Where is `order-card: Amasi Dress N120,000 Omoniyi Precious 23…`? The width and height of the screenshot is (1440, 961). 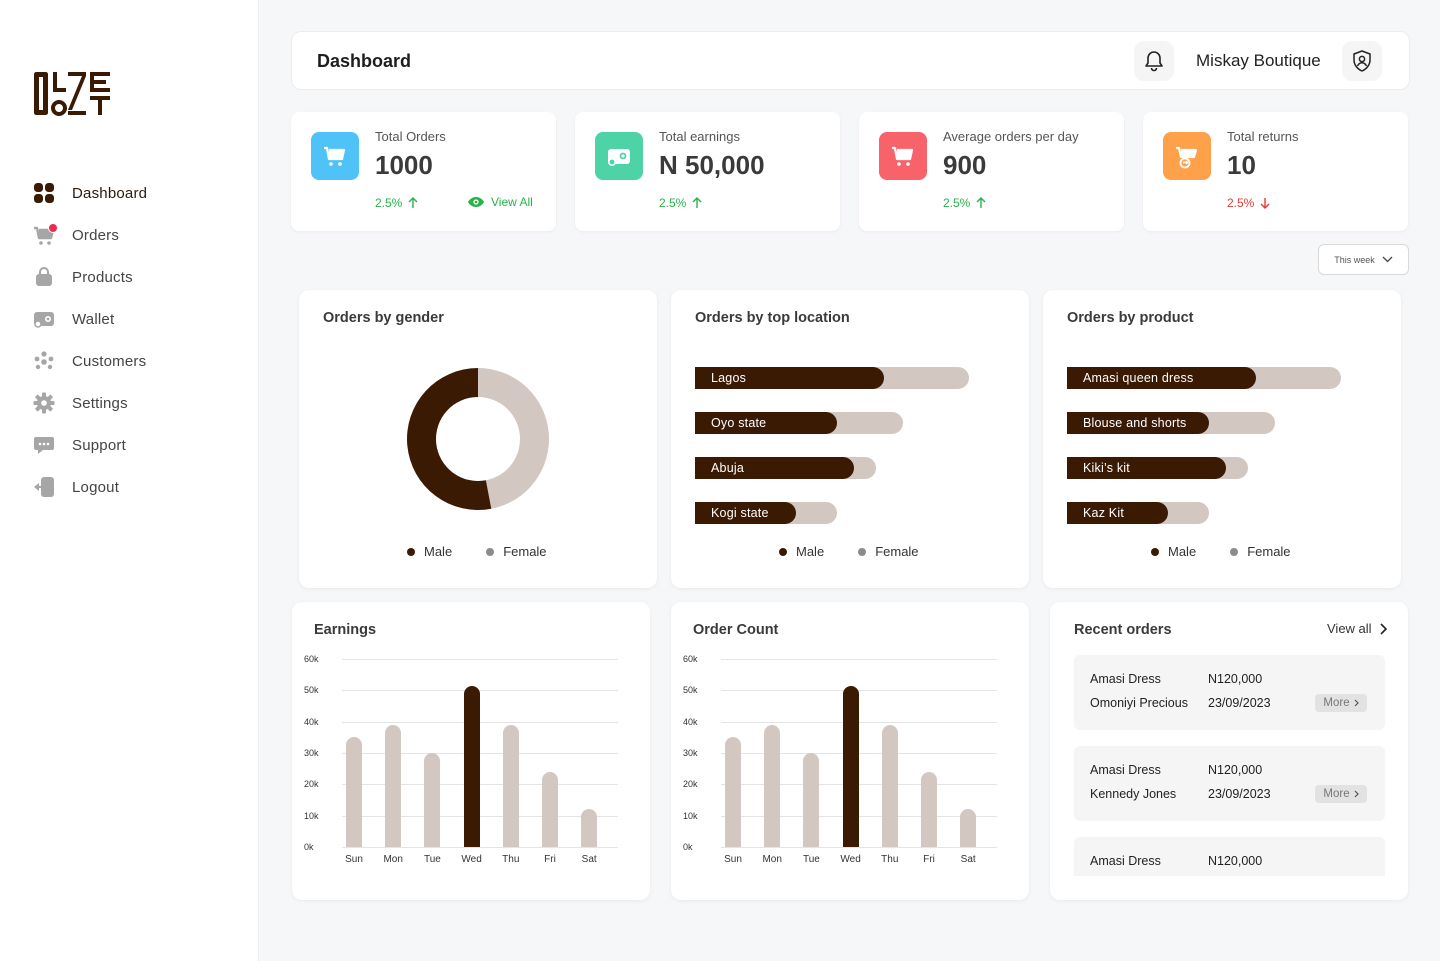 order-card: Amasi Dress N120,000 Omoniyi Precious 23… is located at coordinates (1229, 692).